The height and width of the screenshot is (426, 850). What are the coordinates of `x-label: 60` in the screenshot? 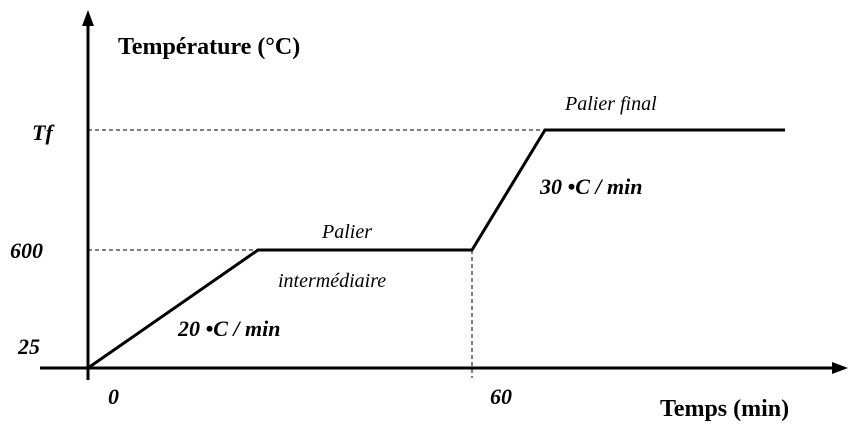 It's located at (501, 396).